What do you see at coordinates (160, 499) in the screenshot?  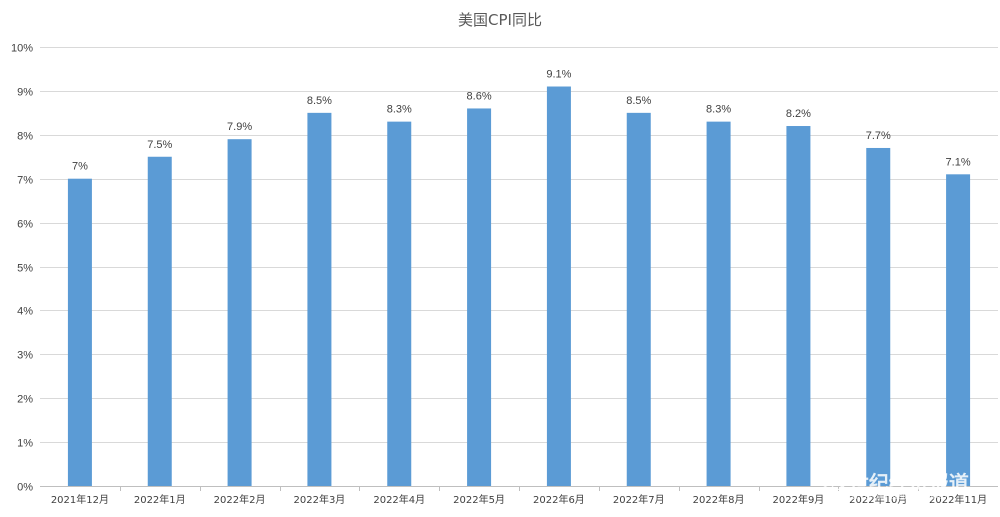 I see `x-tick-label: 2022年1月` at bounding box center [160, 499].